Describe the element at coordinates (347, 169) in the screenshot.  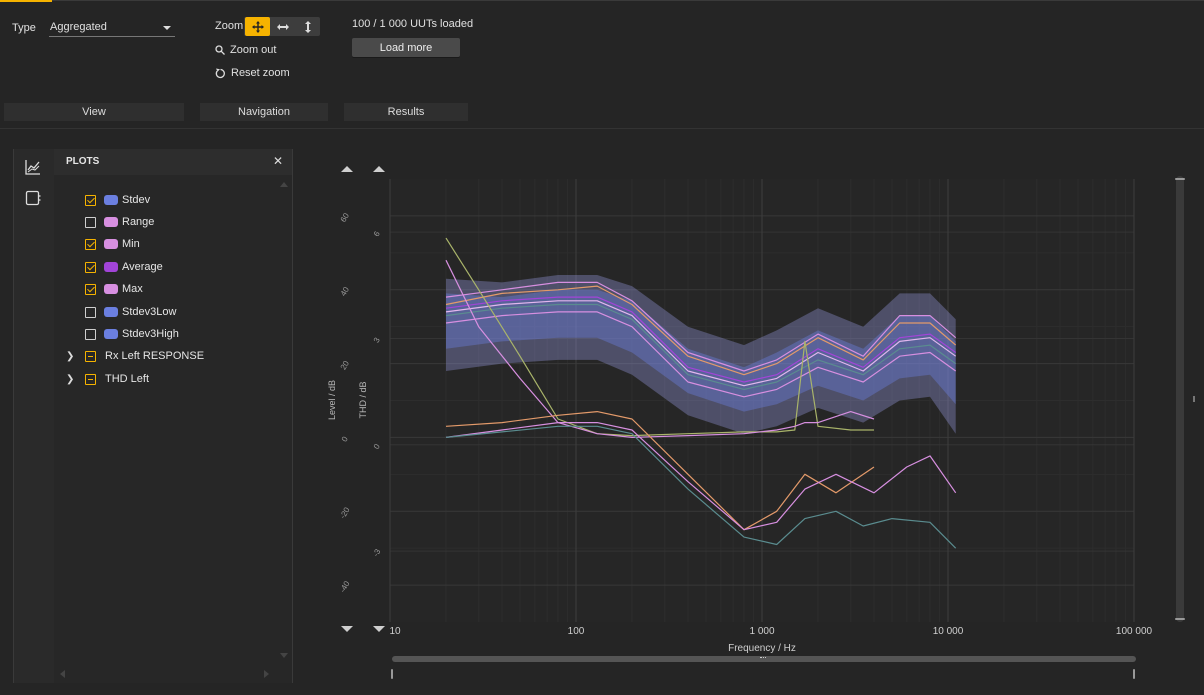
I see `level-axis-up-icon` at that location.